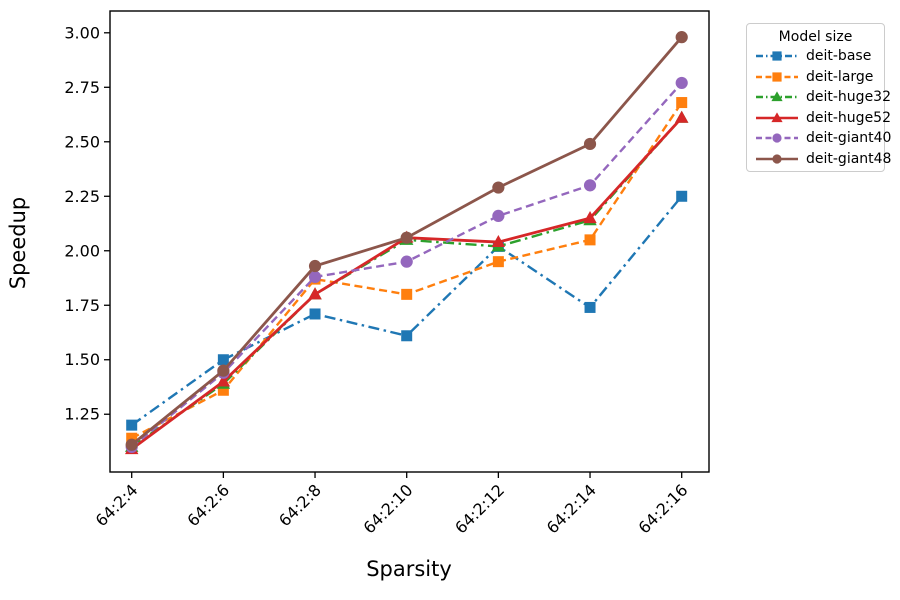 The height and width of the screenshot is (600, 900). Describe the element at coordinates (848, 97) in the screenshot. I see `legend-item-label: deit-huge32` at that location.